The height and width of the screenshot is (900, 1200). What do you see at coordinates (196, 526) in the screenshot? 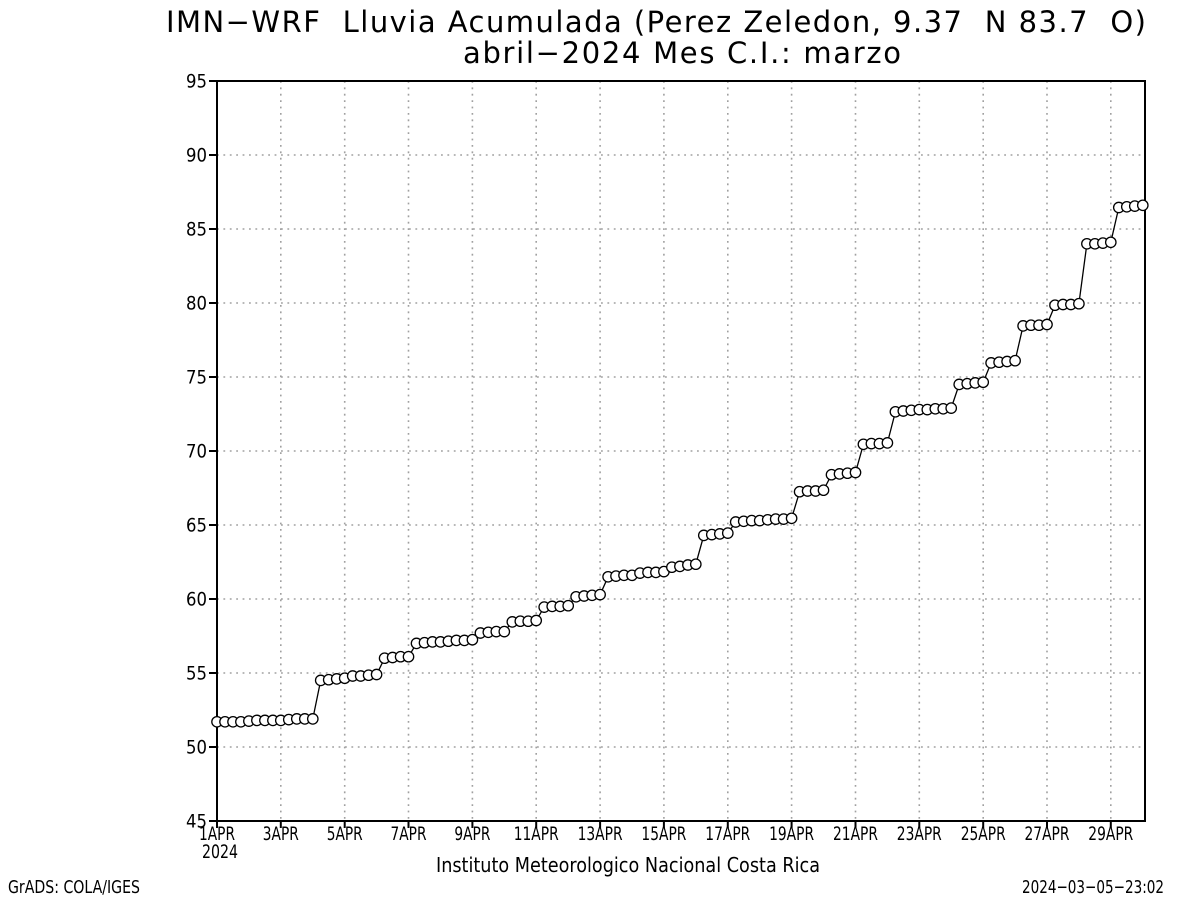
I see `y-tick-label: 65` at bounding box center [196, 526].